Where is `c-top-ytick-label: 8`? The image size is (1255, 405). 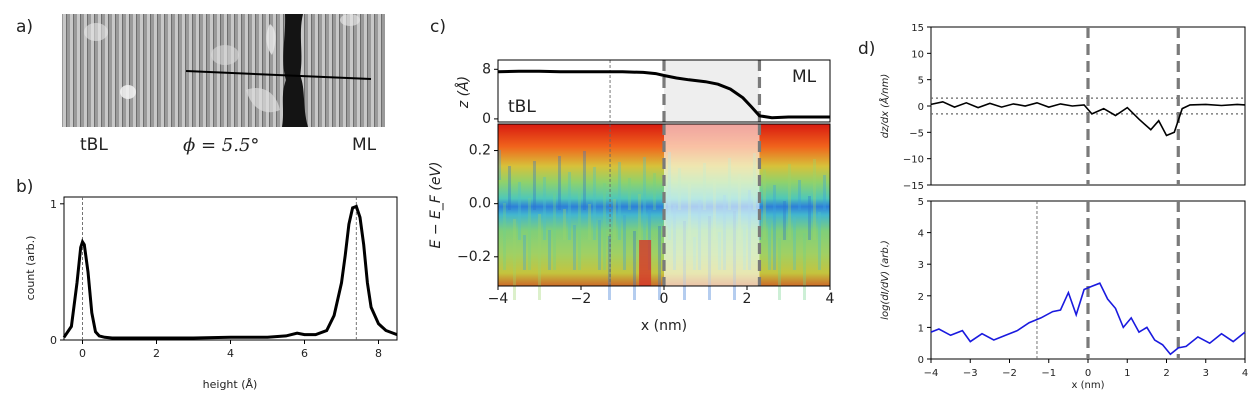
c-top-ytick-label: 8 is located at coordinates (486, 69).